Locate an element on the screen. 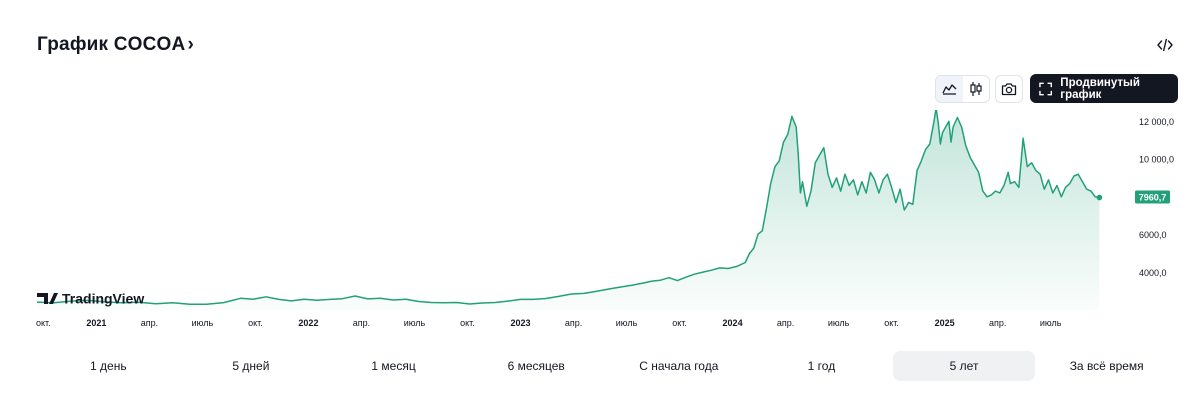 The width and height of the screenshot is (1200, 406). y-tick-label: 4000,0 is located at coordinates (1153, 273).